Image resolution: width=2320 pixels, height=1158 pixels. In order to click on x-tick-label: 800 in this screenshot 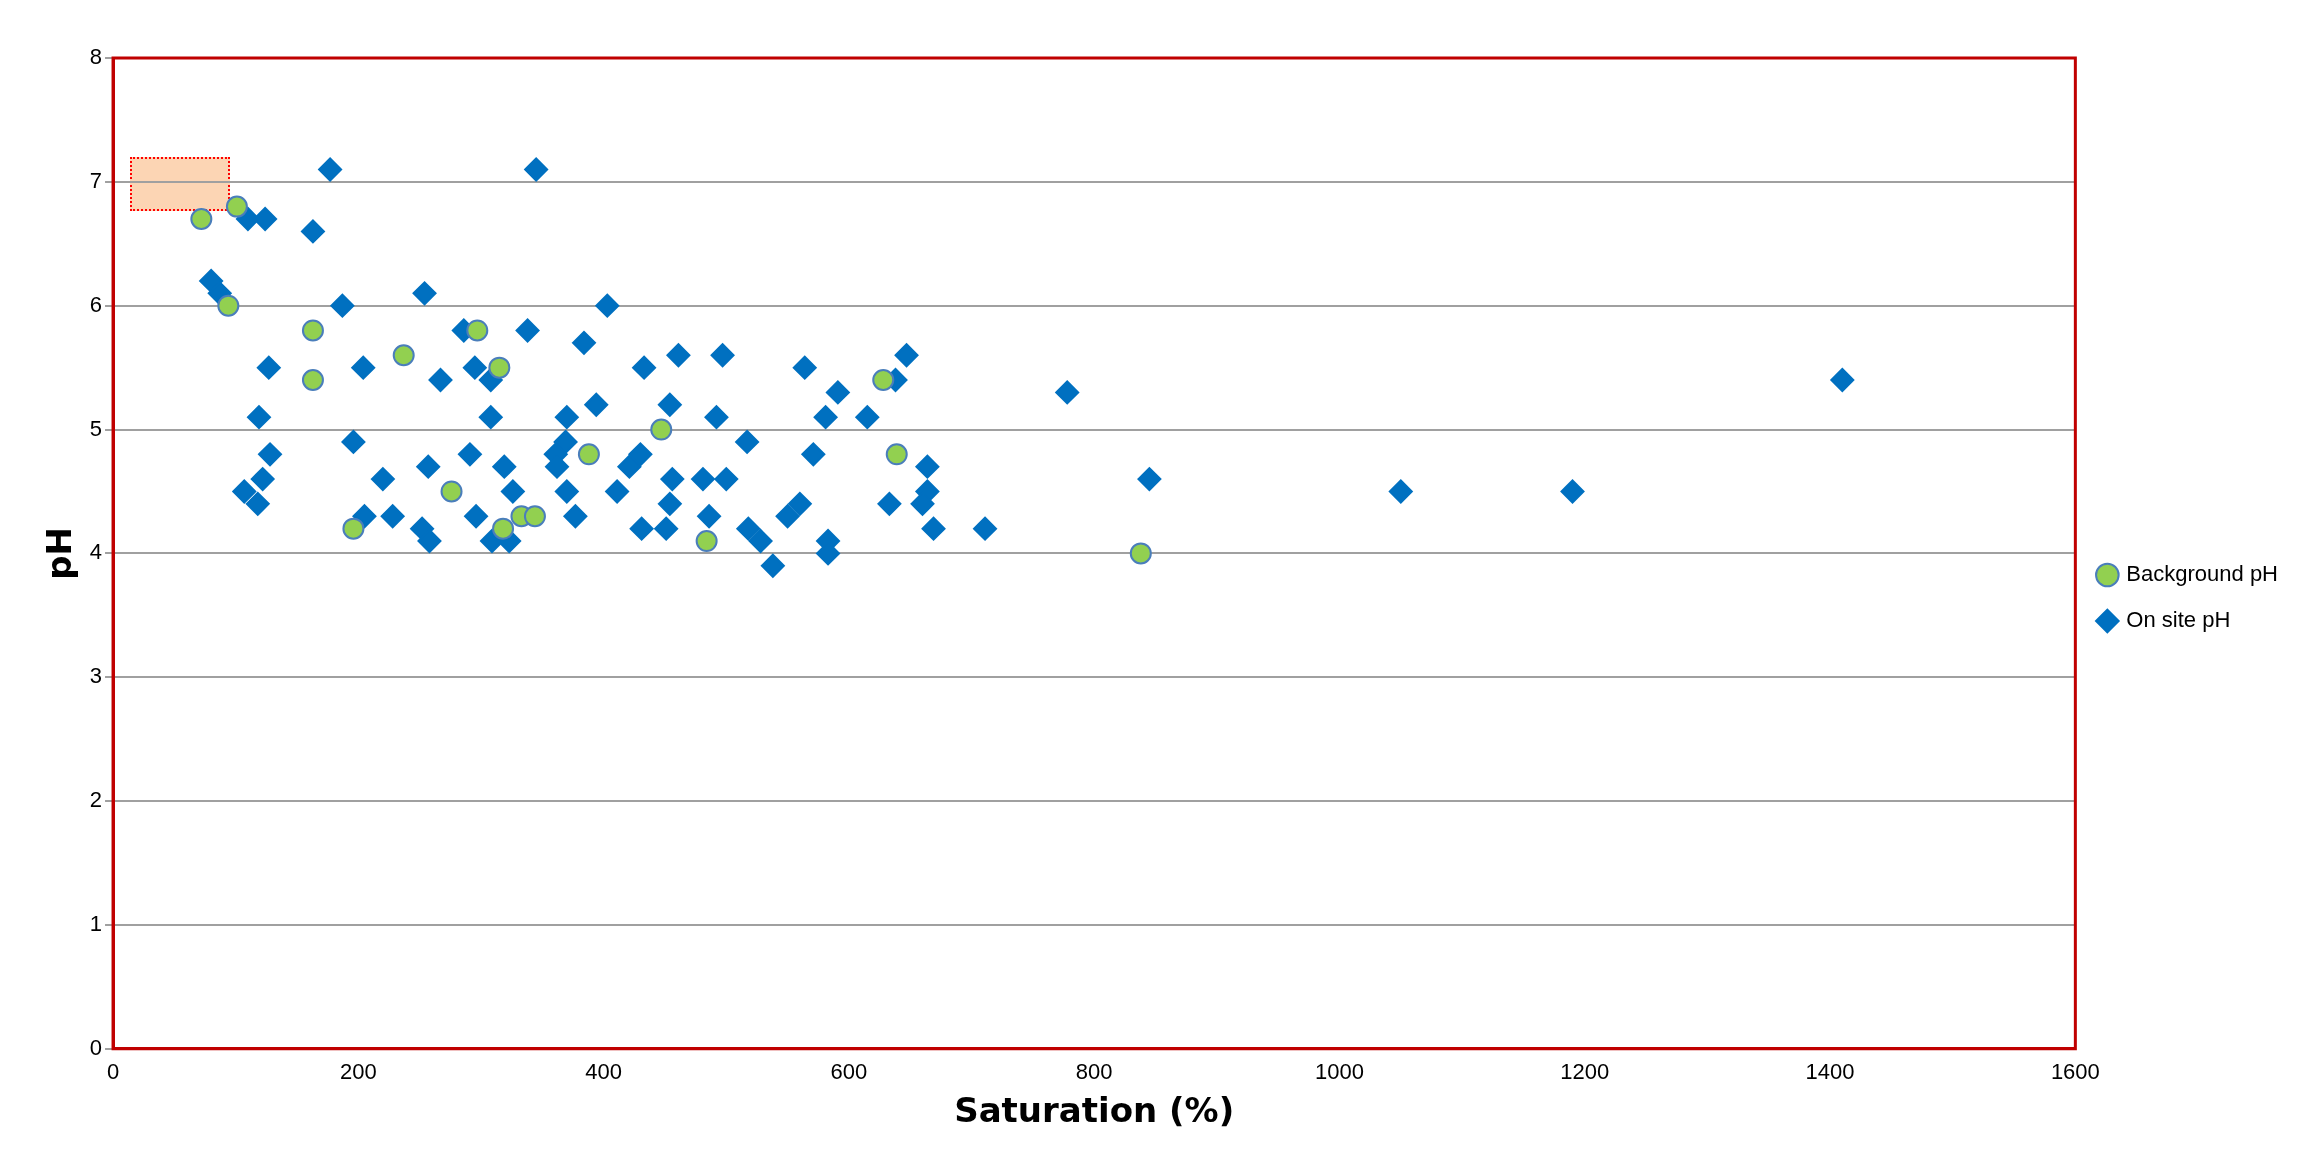, I will do `click(1094, 1072)`.